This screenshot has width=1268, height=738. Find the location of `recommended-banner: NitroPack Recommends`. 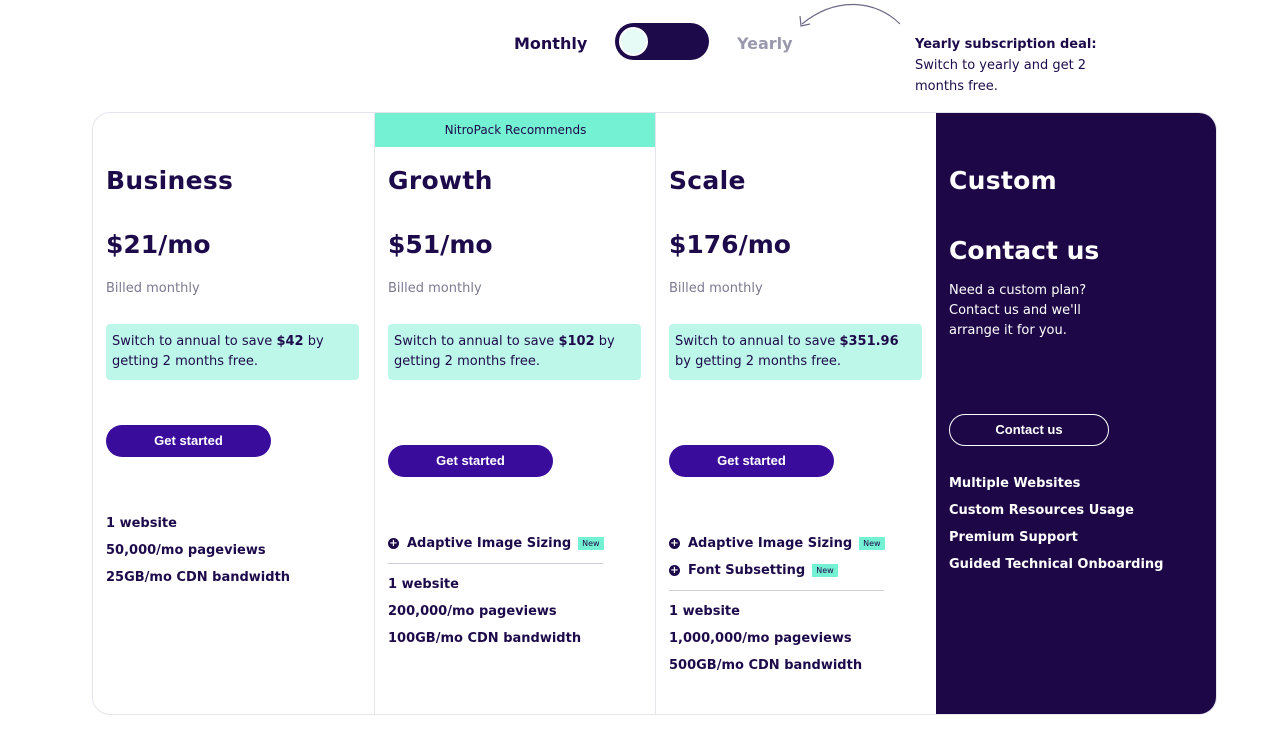

recommended-banner: NitroPack Recommends is located at coordinates (515, 130).